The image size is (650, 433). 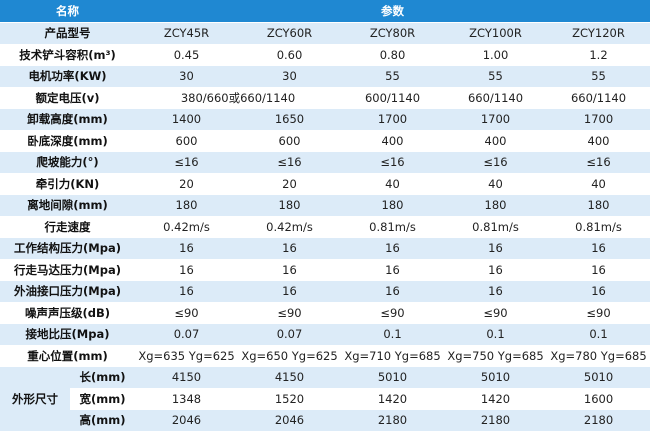 I want to click on value-cell: 1650, so click(x=289, y=119).